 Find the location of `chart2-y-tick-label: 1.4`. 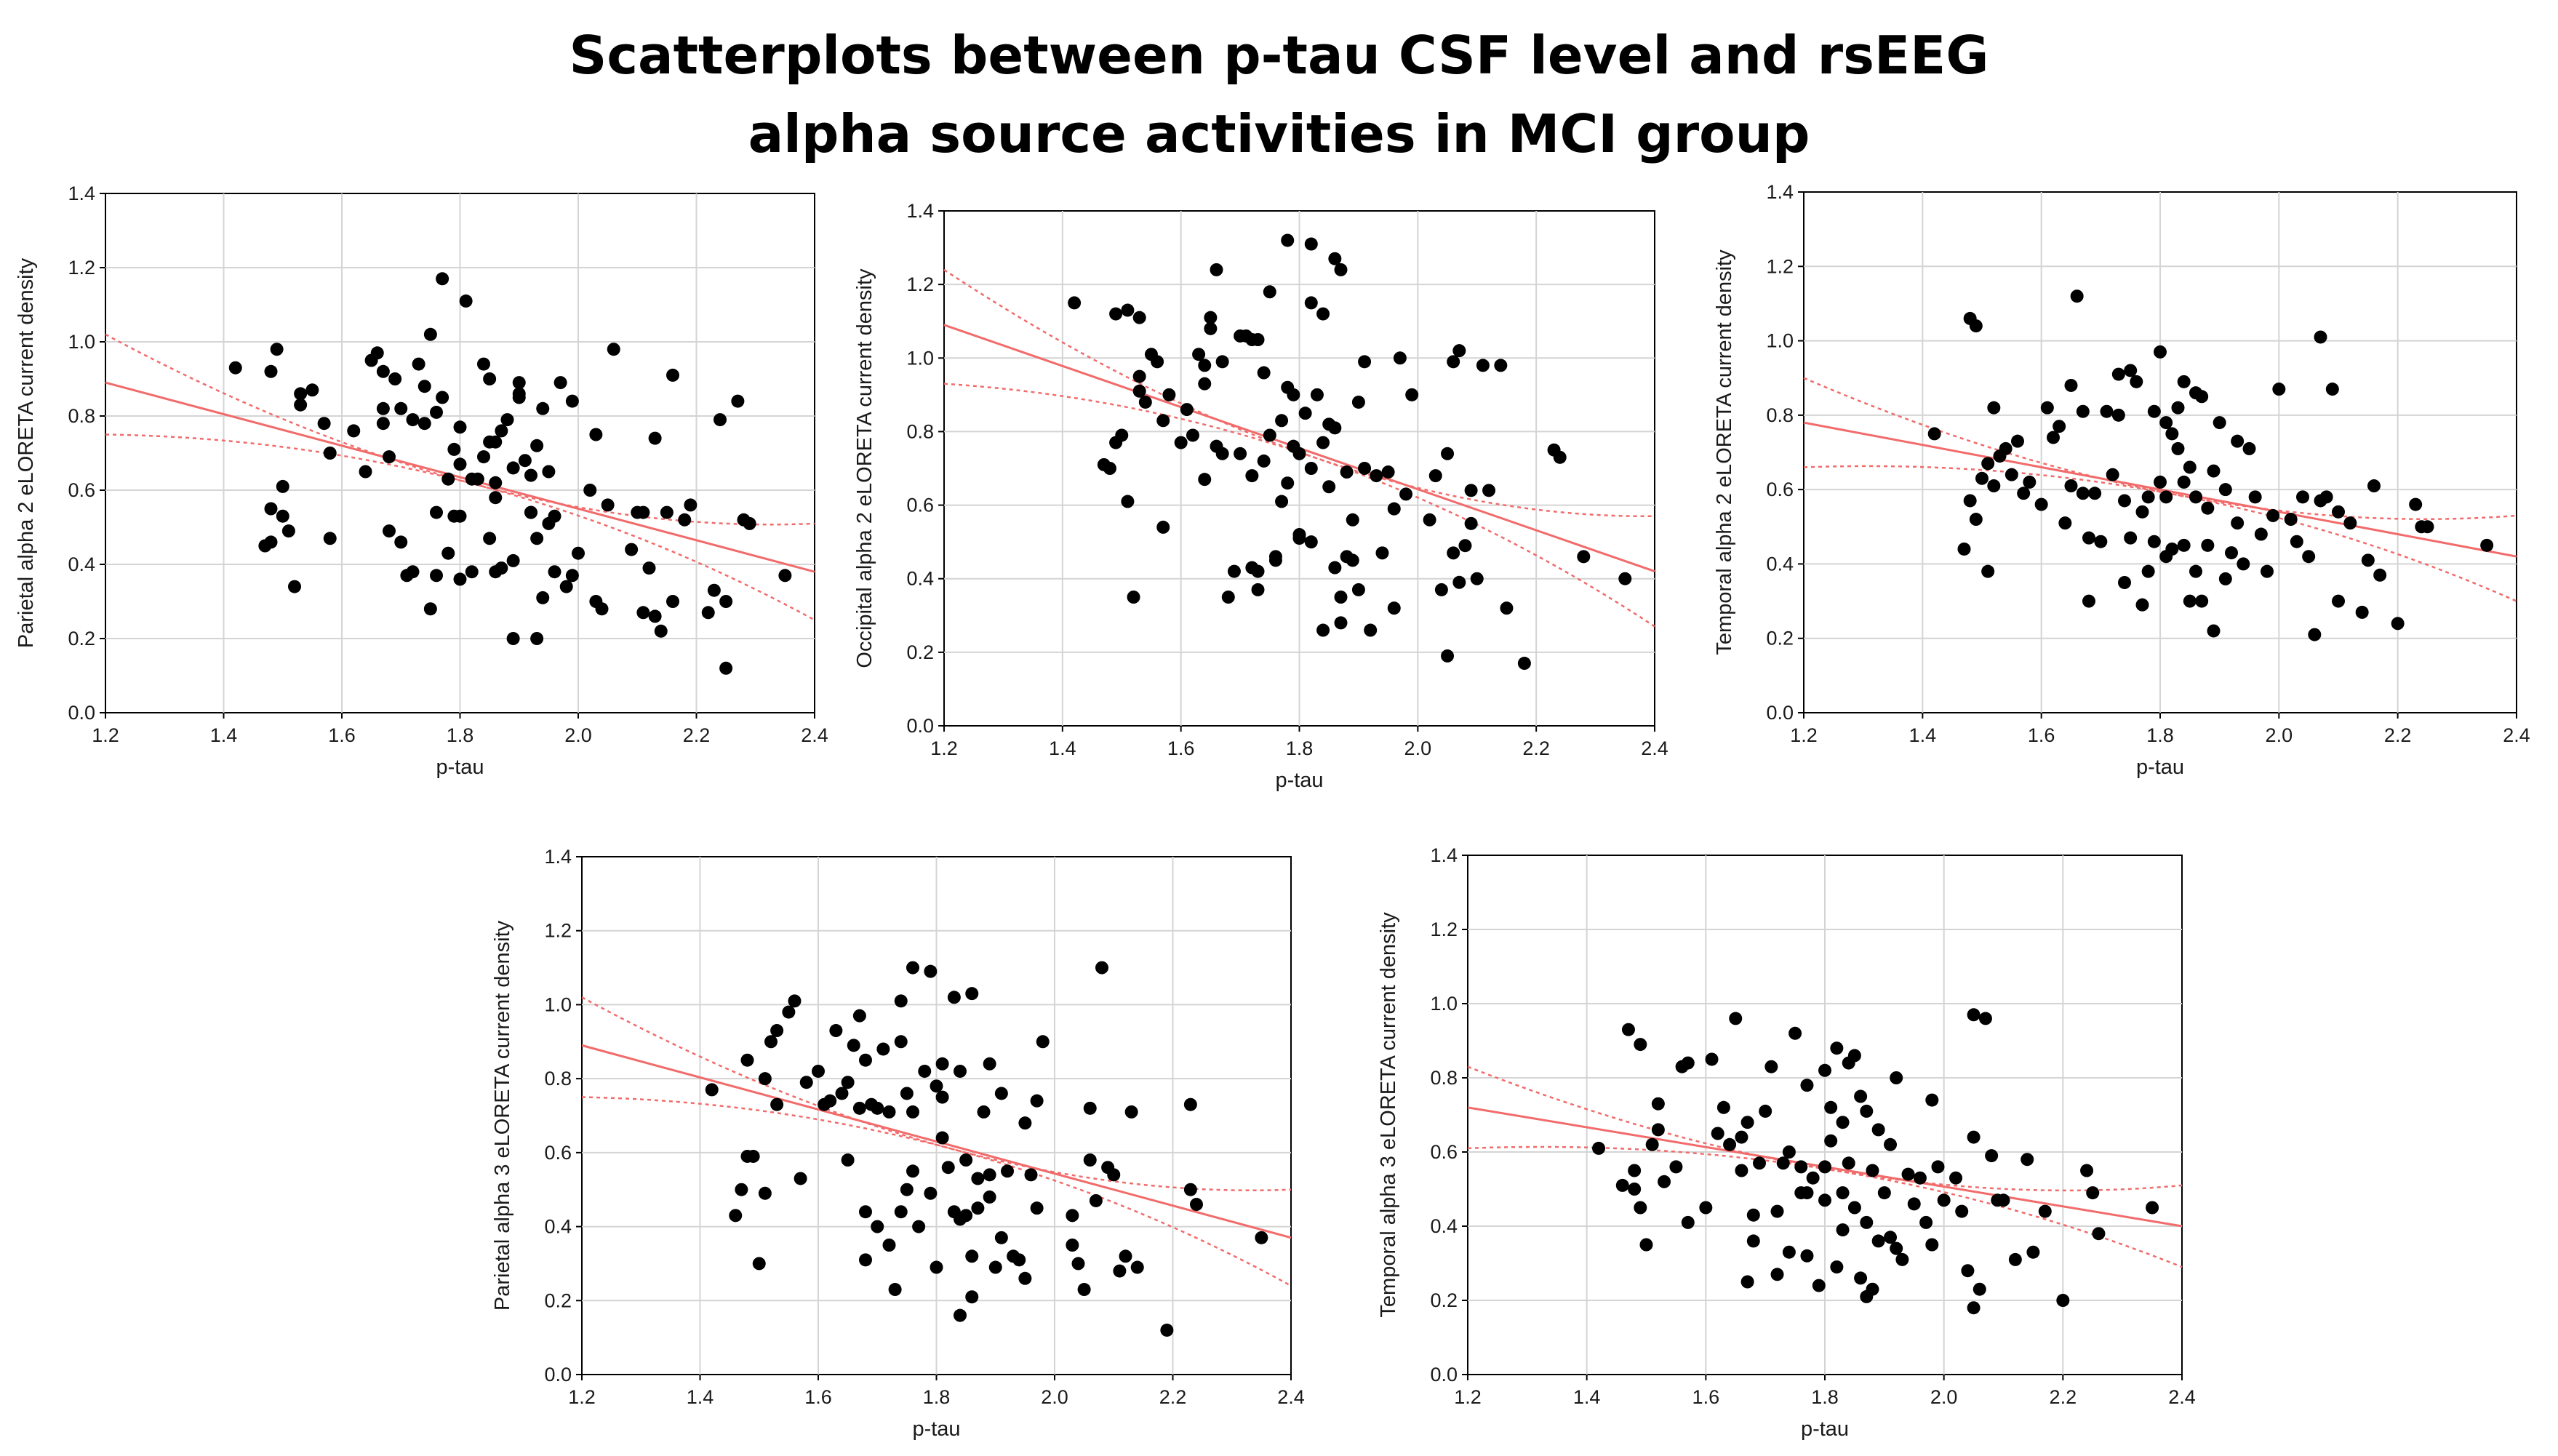

chart2-y-tick-label: 1.4 is located at coordinates (920, 211).